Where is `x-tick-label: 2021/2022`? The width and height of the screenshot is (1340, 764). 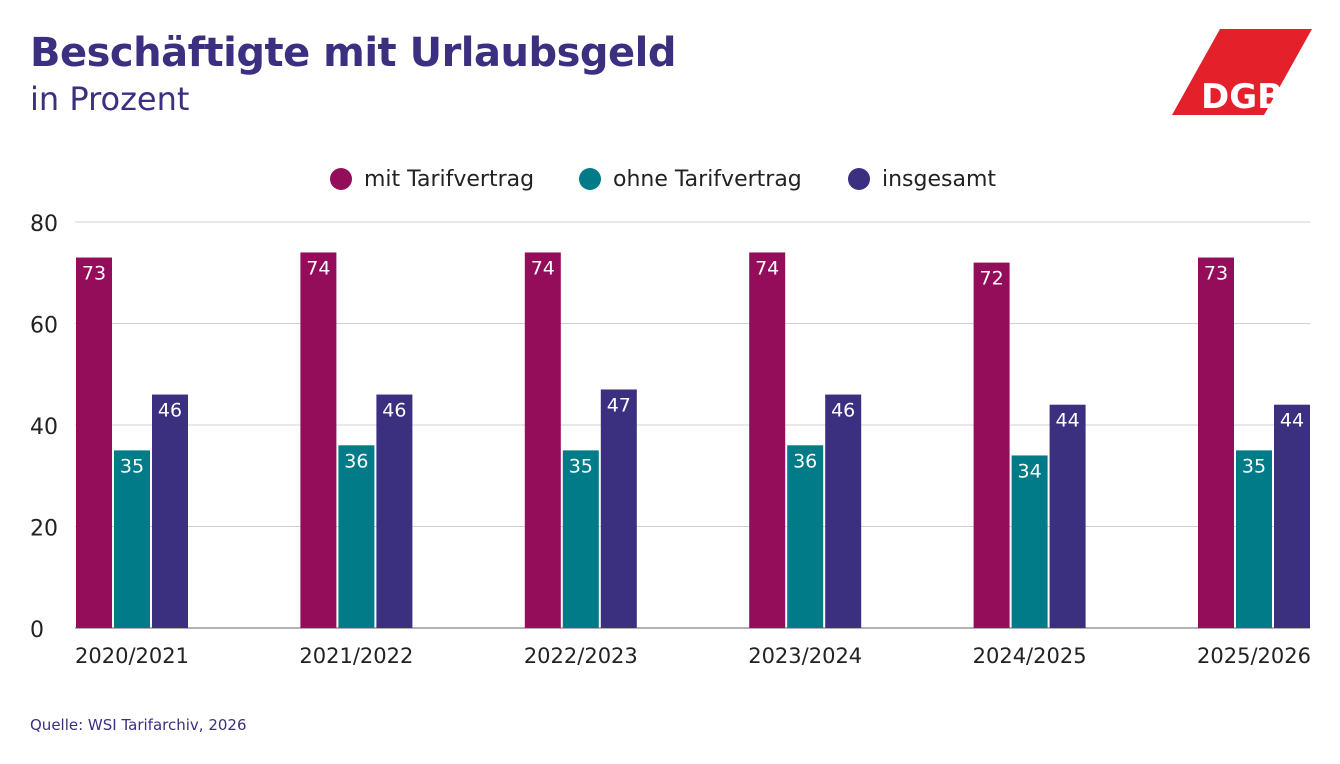
x-tick-label: 2021/2022 is located at coordinates (356, 656).